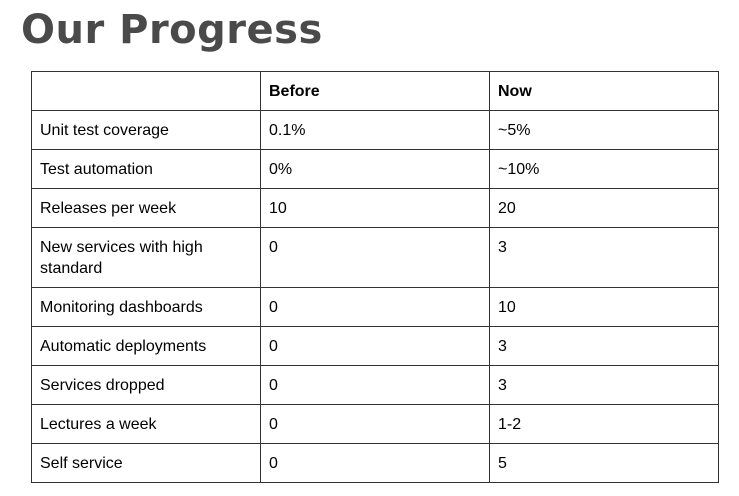  Describe the element at coordinates (146, 307) in the screenshot. I see `metric-cell: Monitoring dashboards` at that location.